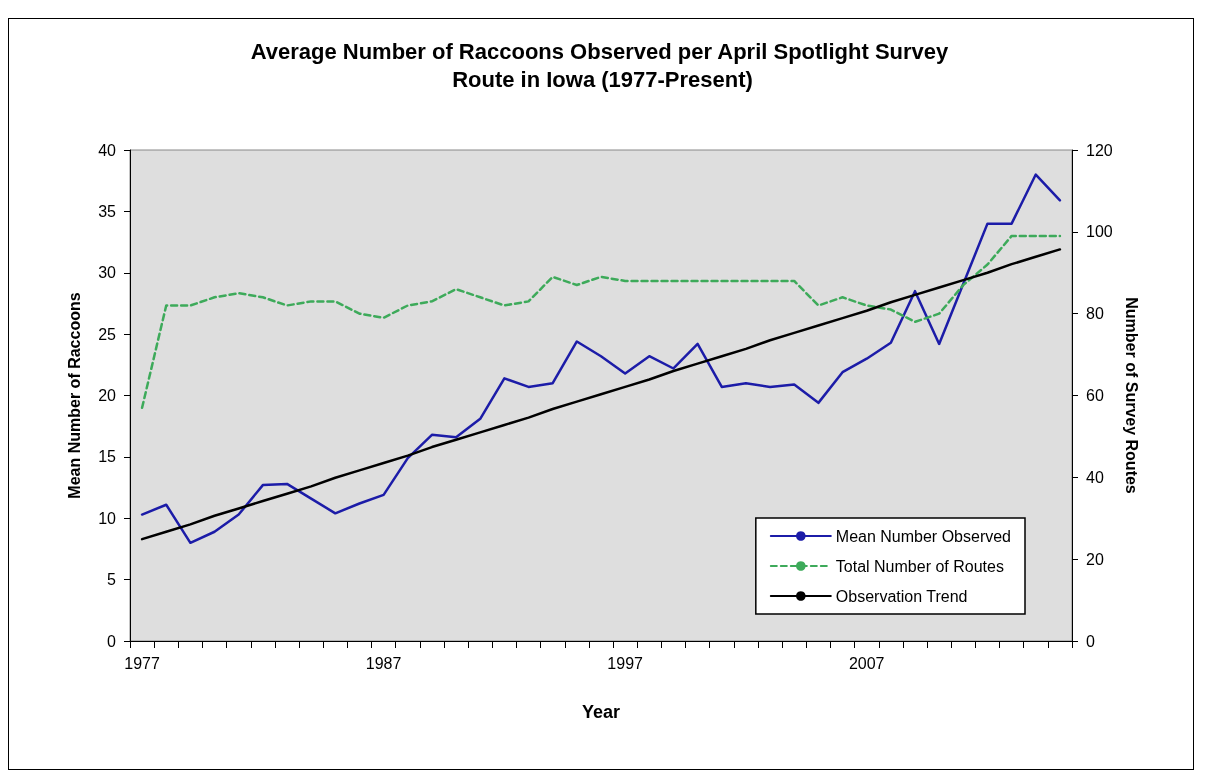  What do you see at coordinates (74, 395) in the screenshot?
I see `y-axis-title: Mean Number of Raccoons` at bounding box center [74, 395].